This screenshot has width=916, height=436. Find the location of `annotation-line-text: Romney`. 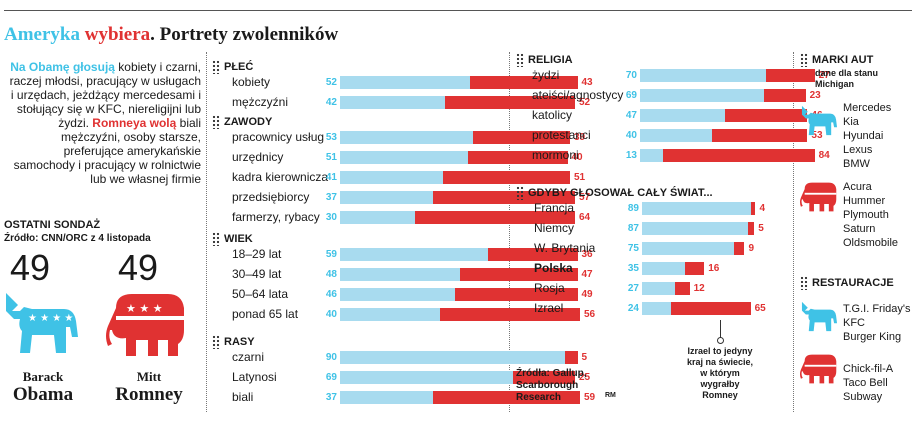

annotation-line-text: Romney is located at coordinates (720, 395).